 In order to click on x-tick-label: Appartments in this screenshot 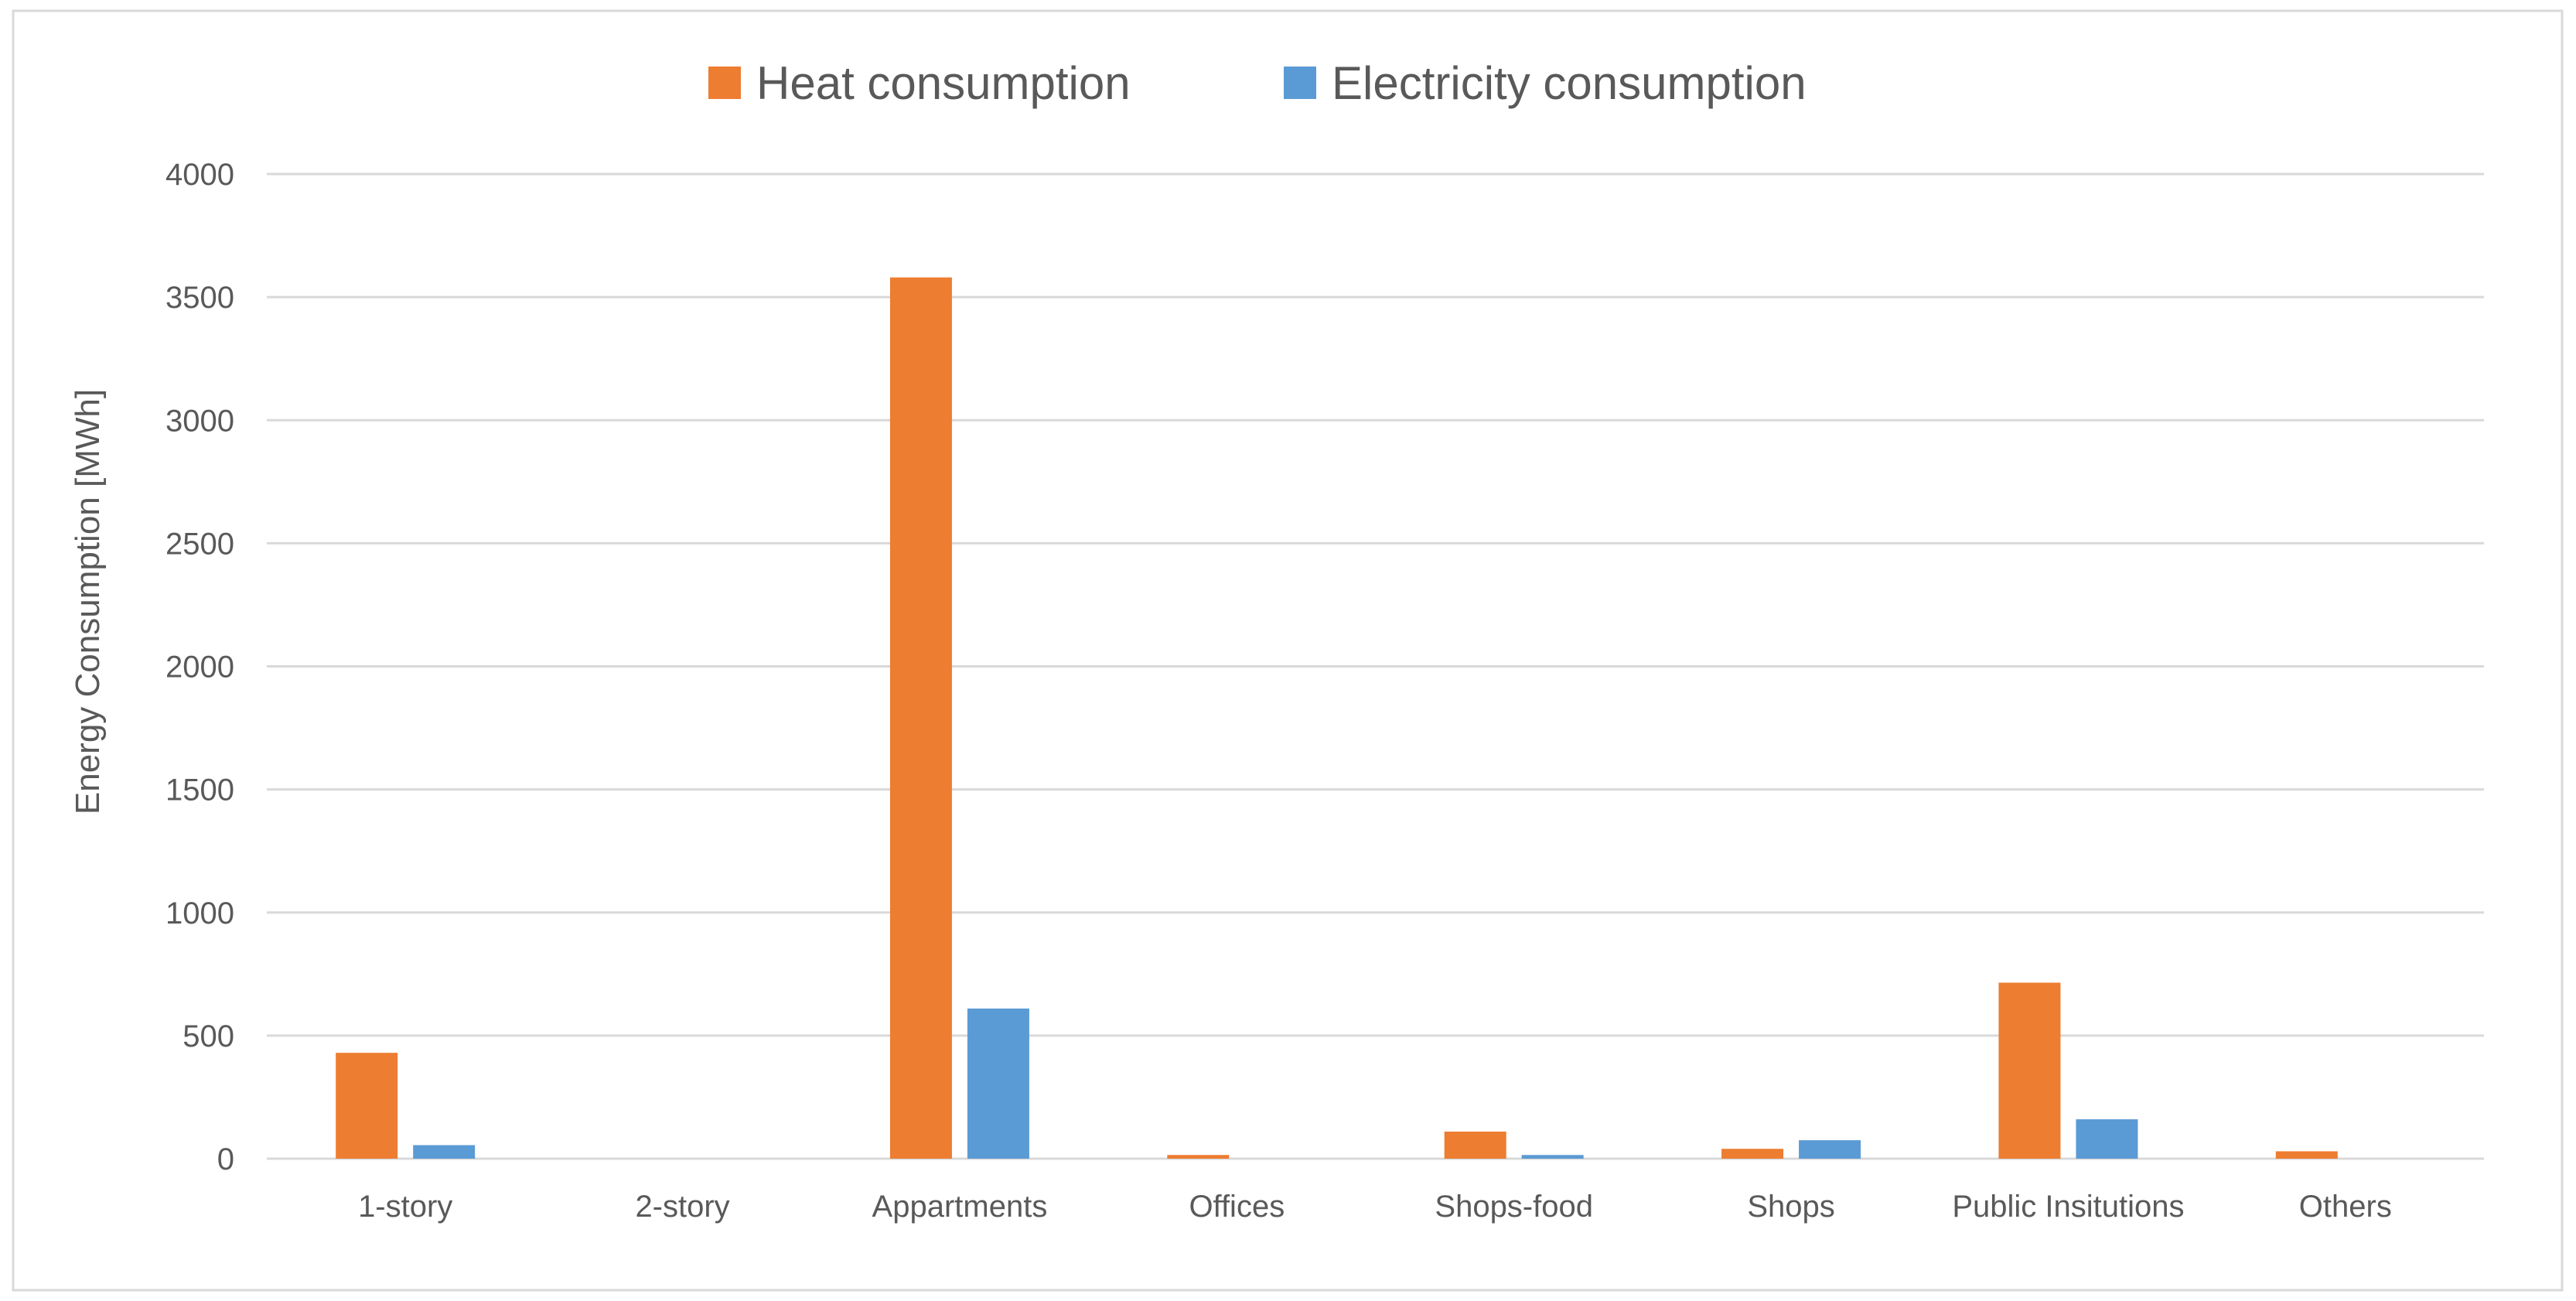, I will do `click(960, 1207)`.